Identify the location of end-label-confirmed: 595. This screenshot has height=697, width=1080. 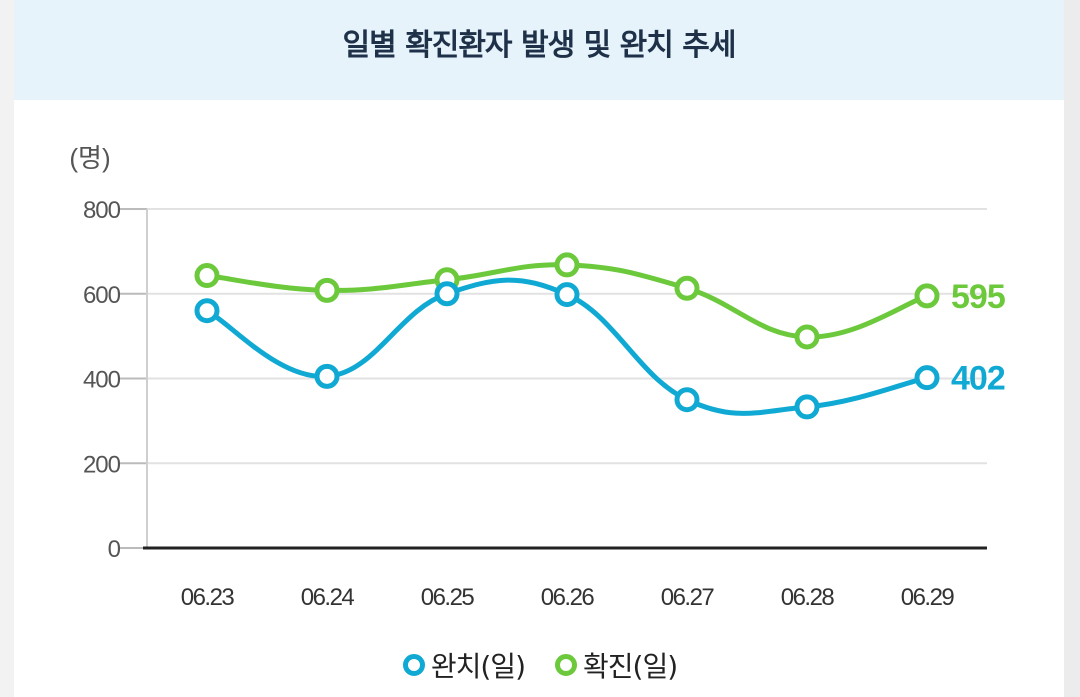
(978, 297).